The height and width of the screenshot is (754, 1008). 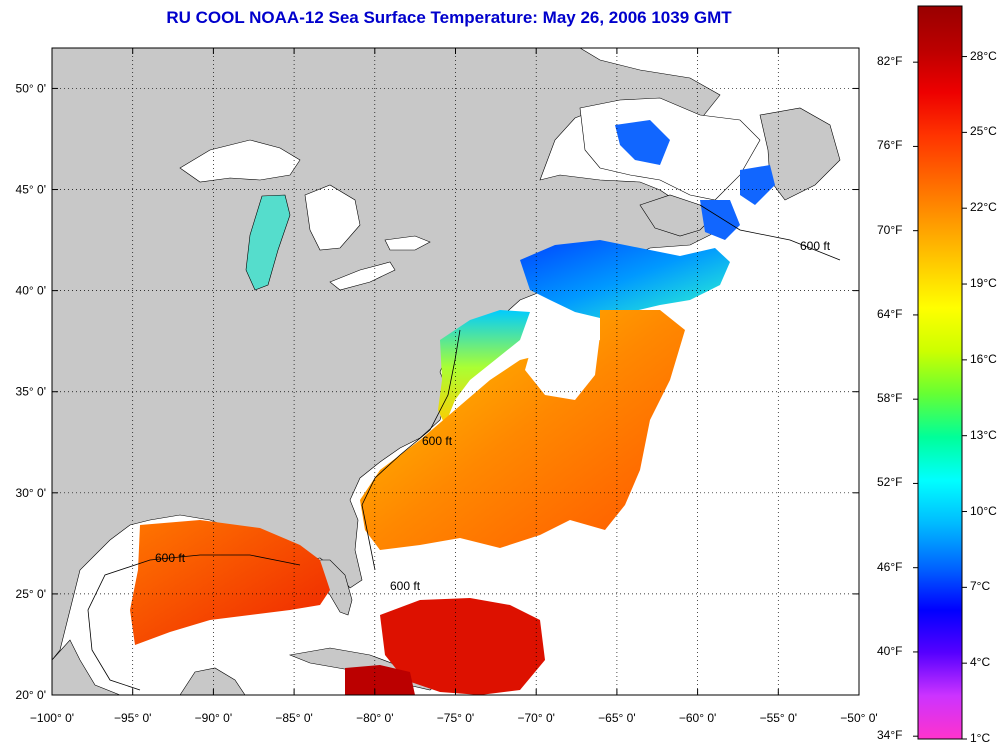 What do you see at coordinates (380, 680) in the screenshot?
I see `sst-cuba-south` at bounding box center [380, 680].